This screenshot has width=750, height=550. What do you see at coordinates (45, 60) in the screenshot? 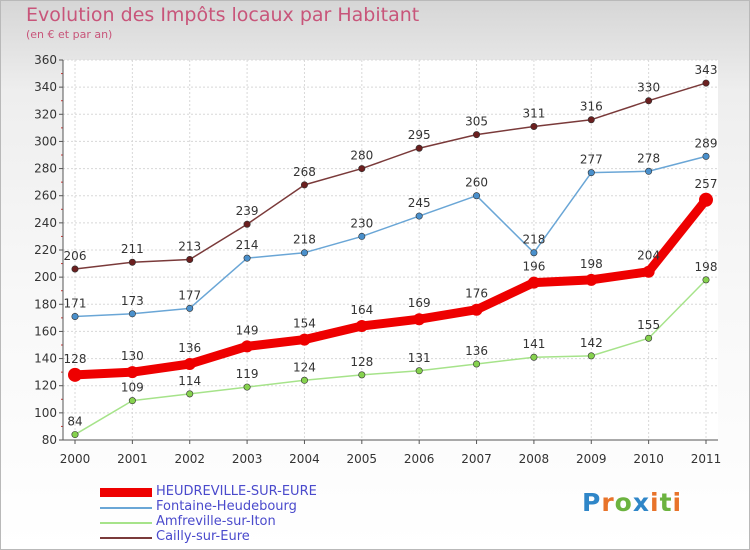
I see `y-tick-label: 360` at bounding box center [45, 60].